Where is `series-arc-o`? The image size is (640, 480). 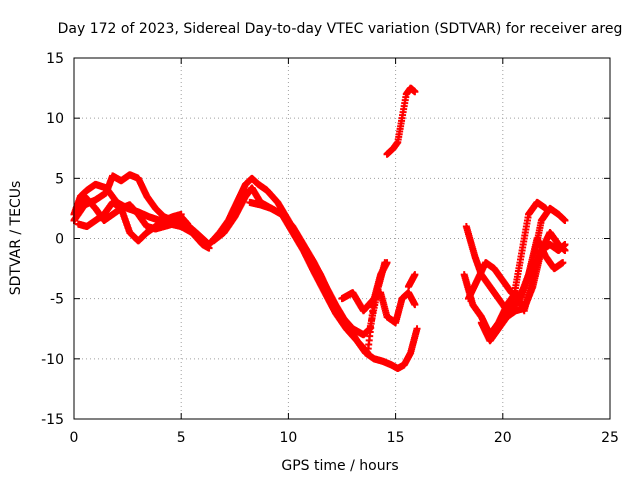 series-arc-o is located at coordinates (528, 256).